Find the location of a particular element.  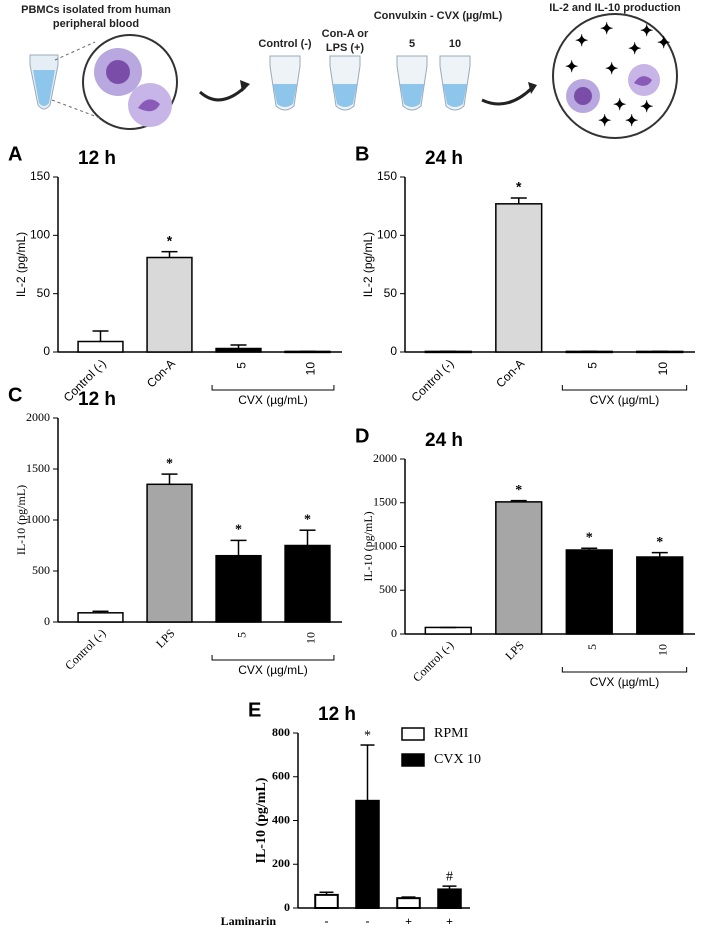

y-axis-label: IL-10 (pg/mL) is located at coordinates (261, 820).